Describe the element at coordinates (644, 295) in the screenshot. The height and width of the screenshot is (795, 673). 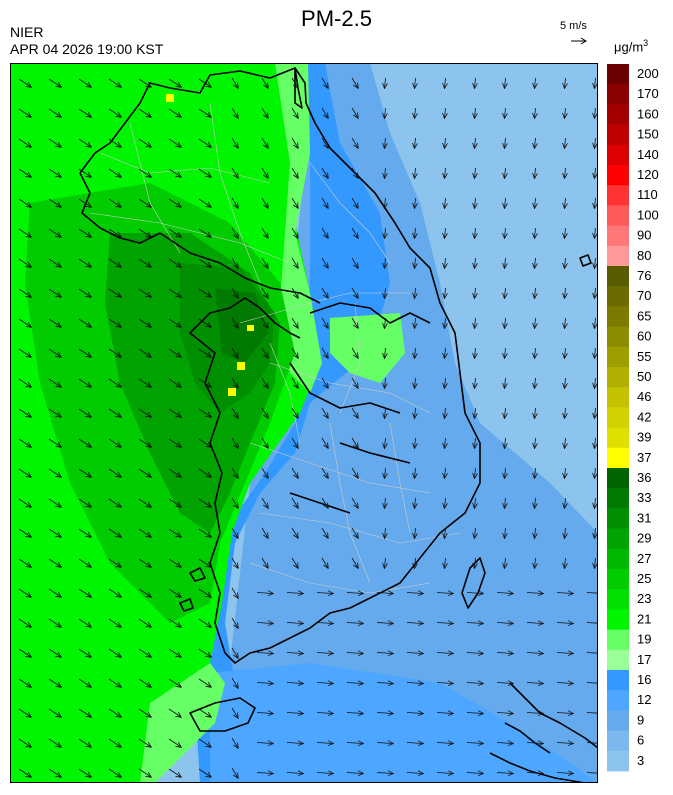
I see `legend-tick-label: 70` at that location.